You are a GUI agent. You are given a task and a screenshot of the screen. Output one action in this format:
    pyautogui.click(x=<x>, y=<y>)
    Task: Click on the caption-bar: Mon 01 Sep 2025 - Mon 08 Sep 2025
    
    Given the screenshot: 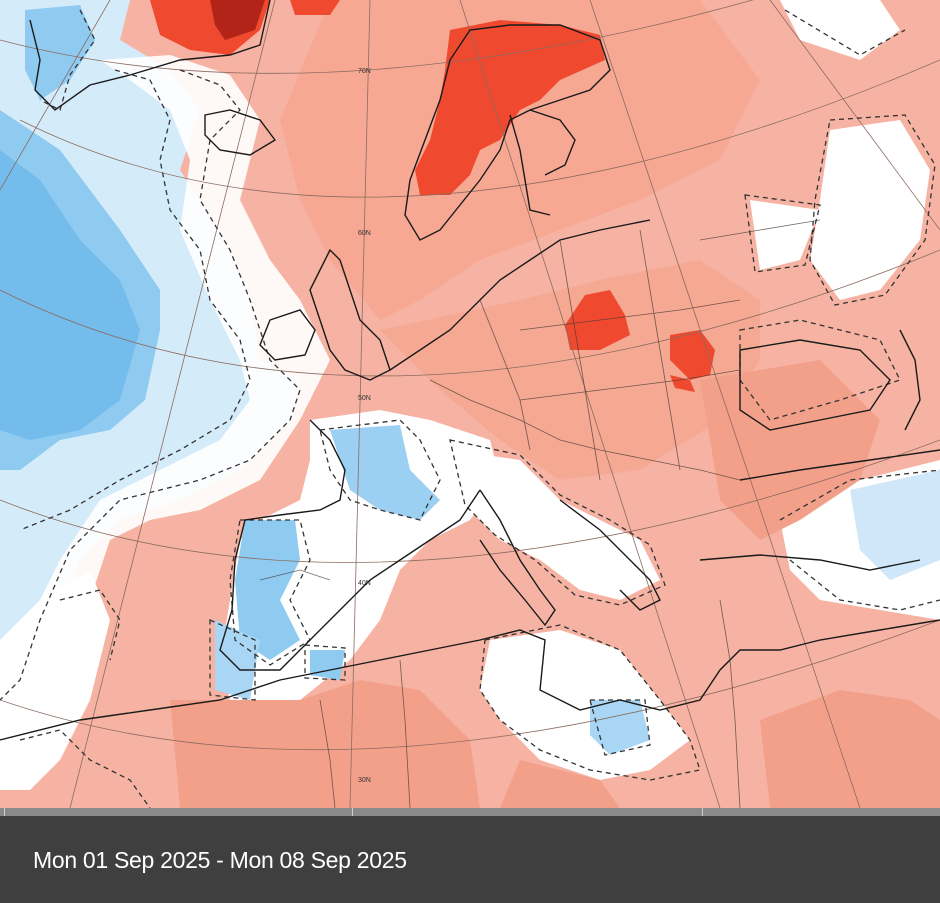 What is the action you would take?
    pyautogui.click(x=470, y=859)
    